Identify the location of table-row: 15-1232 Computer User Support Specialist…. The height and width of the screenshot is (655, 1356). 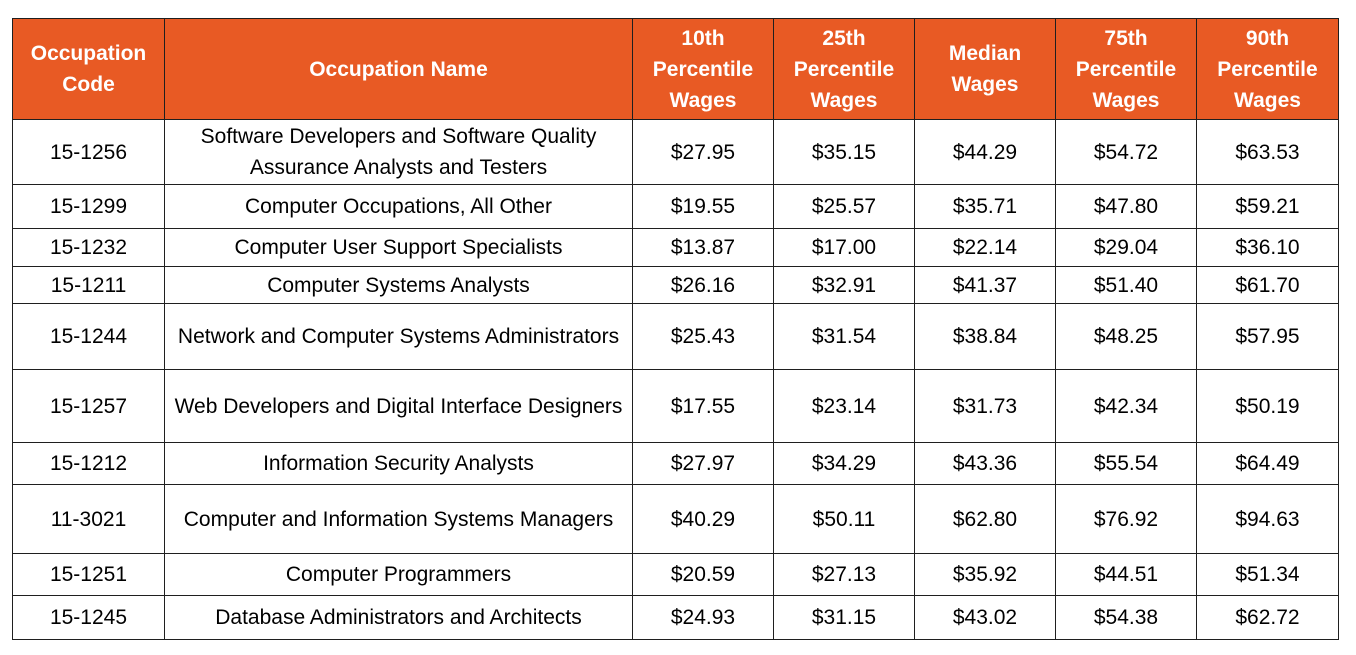
(675, 247).